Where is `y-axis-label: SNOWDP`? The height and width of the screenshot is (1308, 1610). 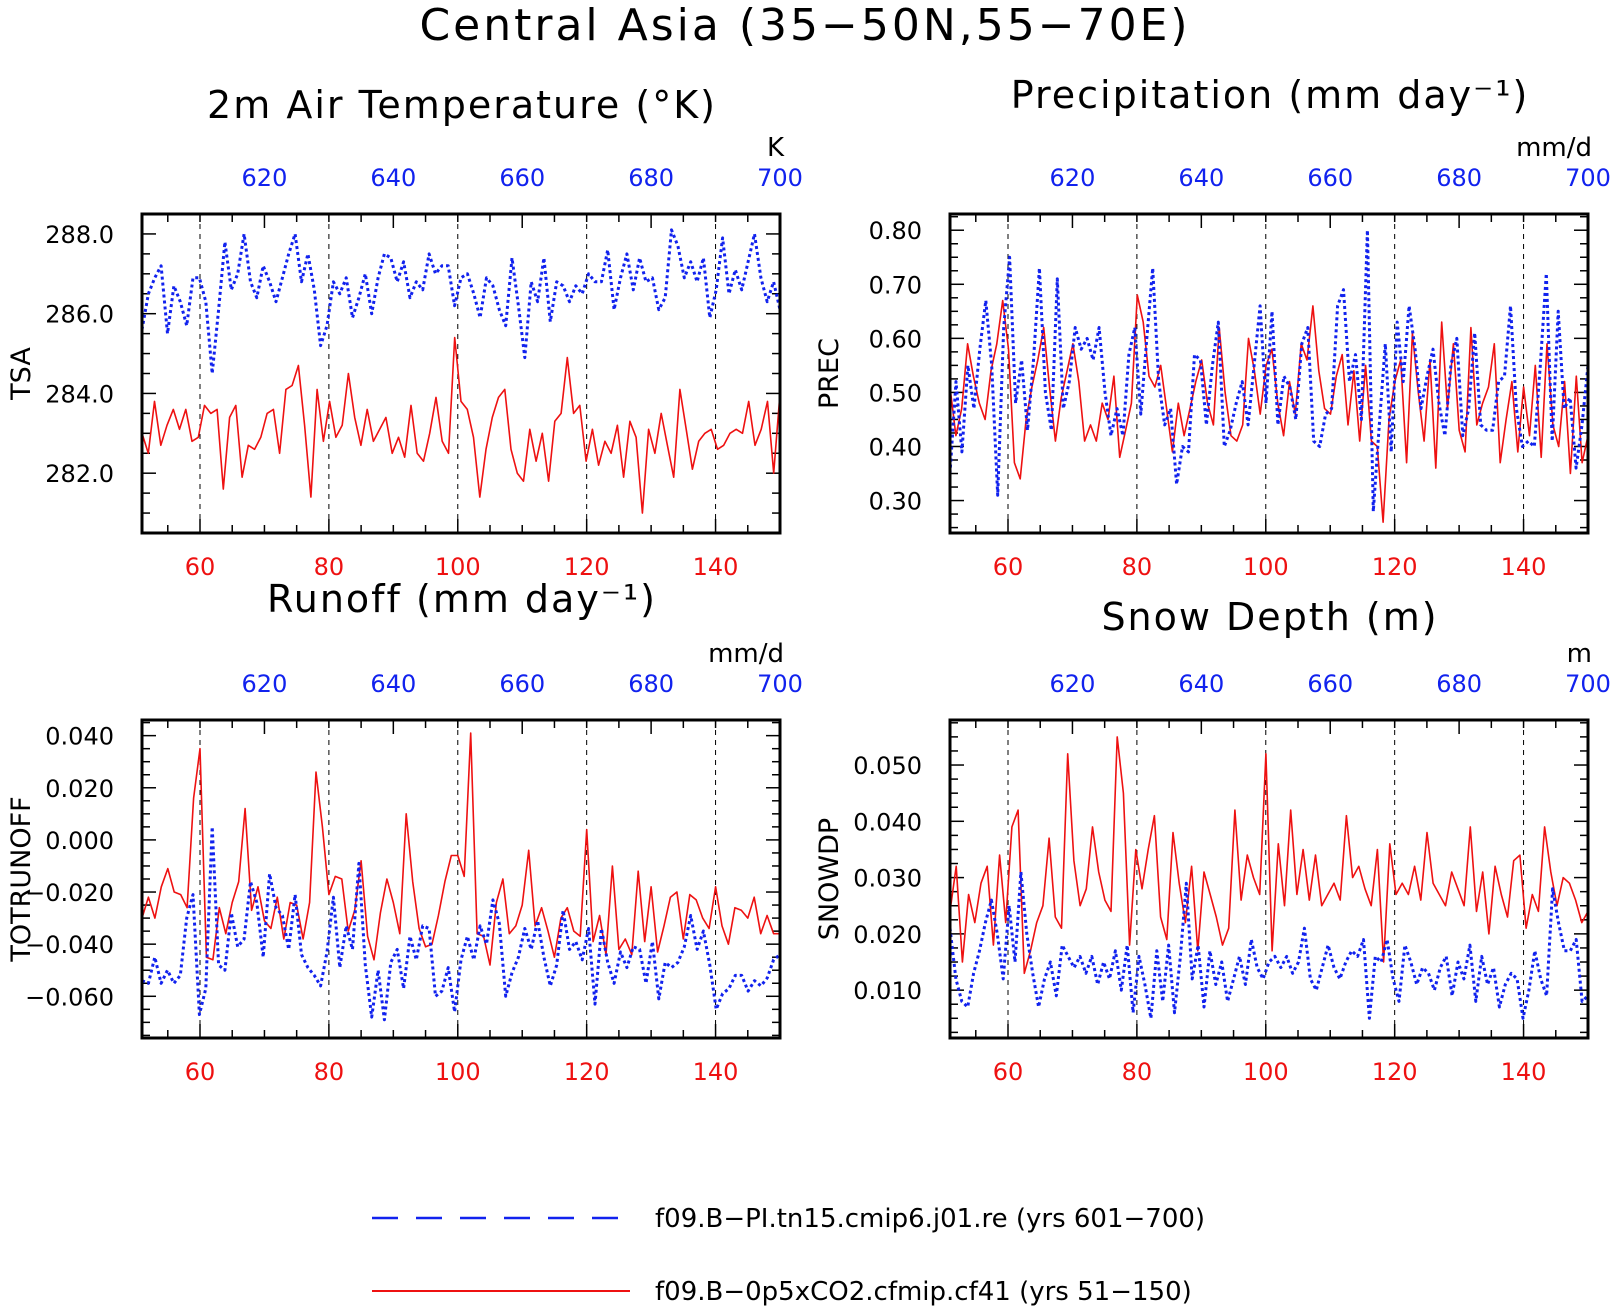
y-axis-label: SNOWDP is located at coordinates (829, 879).